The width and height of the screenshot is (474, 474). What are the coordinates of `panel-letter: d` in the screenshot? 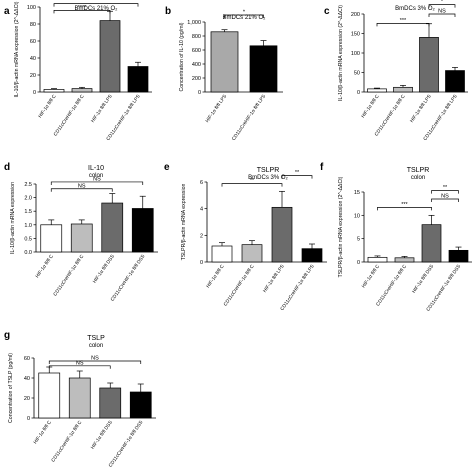 It's located at (7, 167).